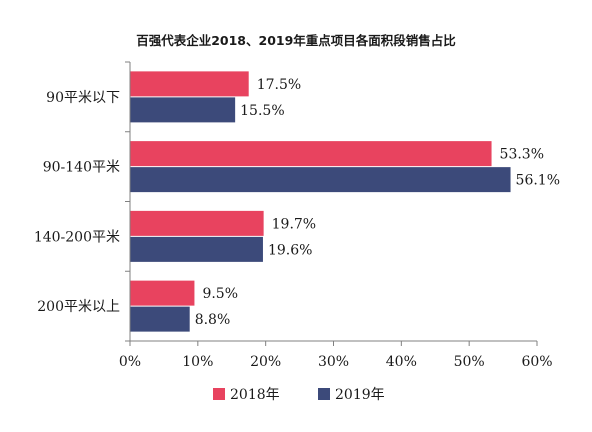 The width and height of the screenshot is (592, 432). Describe the element at coordinates (197, 362) in the screenshot. I see `x-tick-label-1: 10%` at that location.